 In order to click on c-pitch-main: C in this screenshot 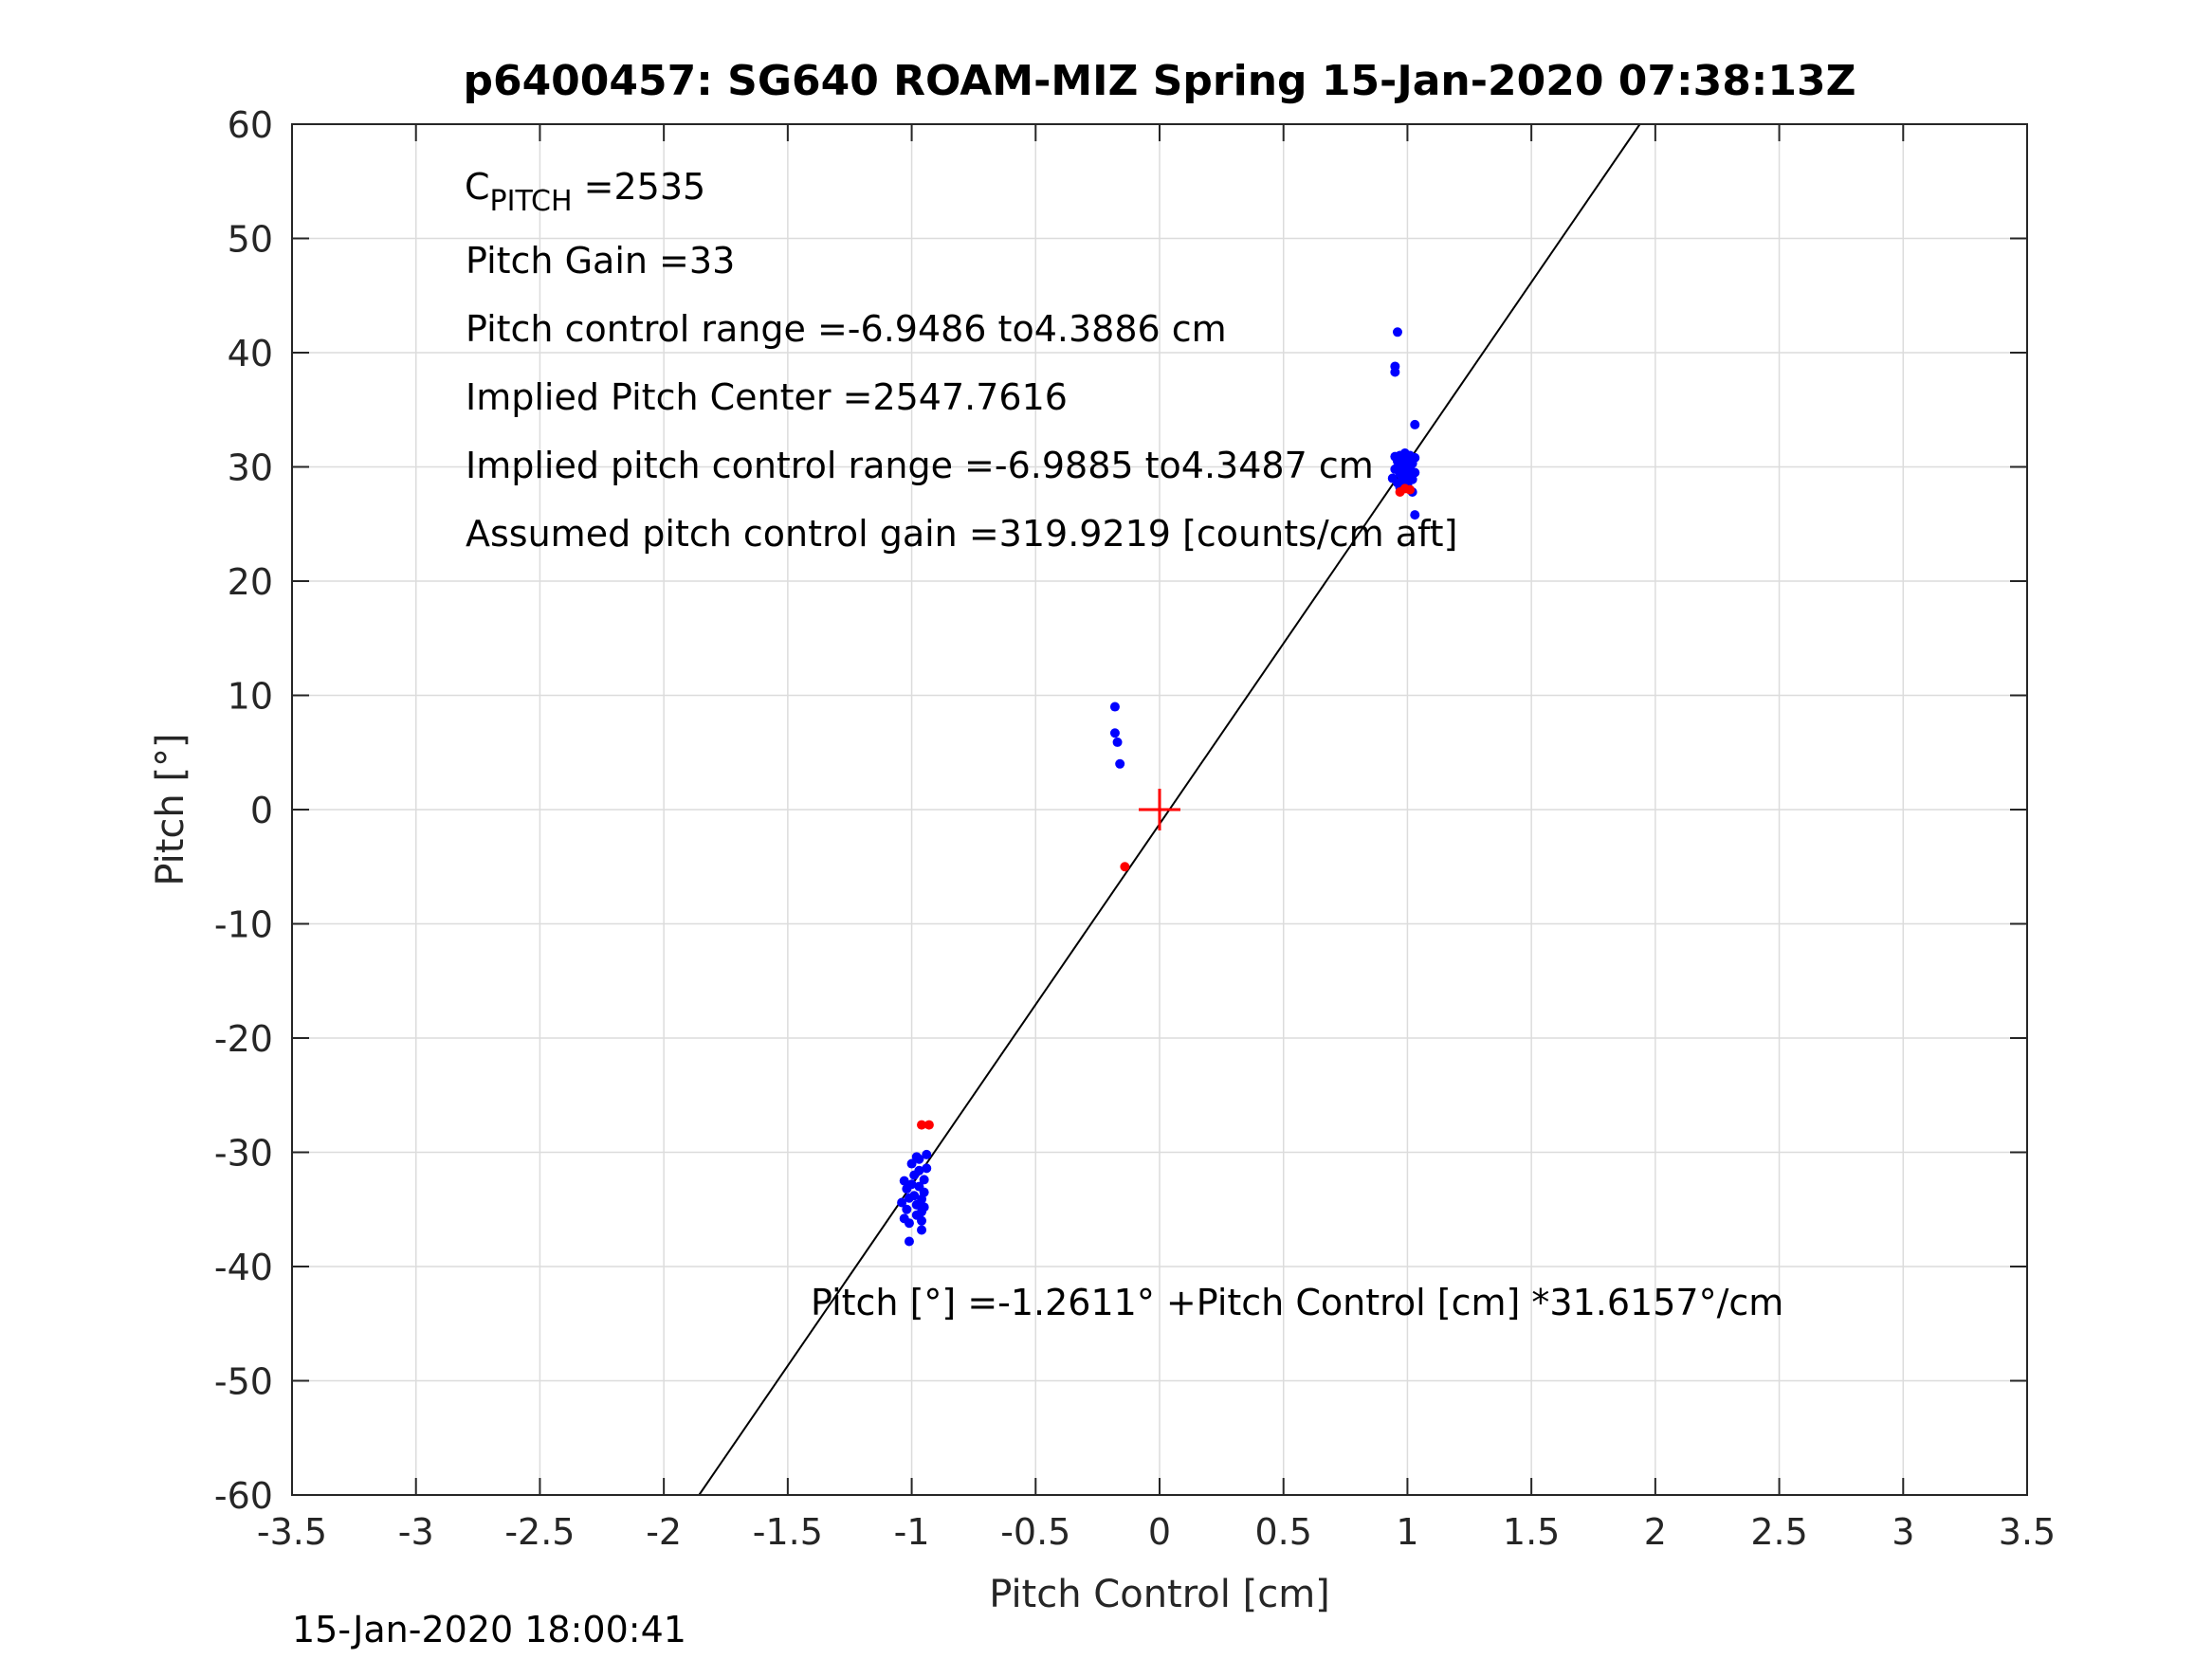, I will do `click(477, 187)`.